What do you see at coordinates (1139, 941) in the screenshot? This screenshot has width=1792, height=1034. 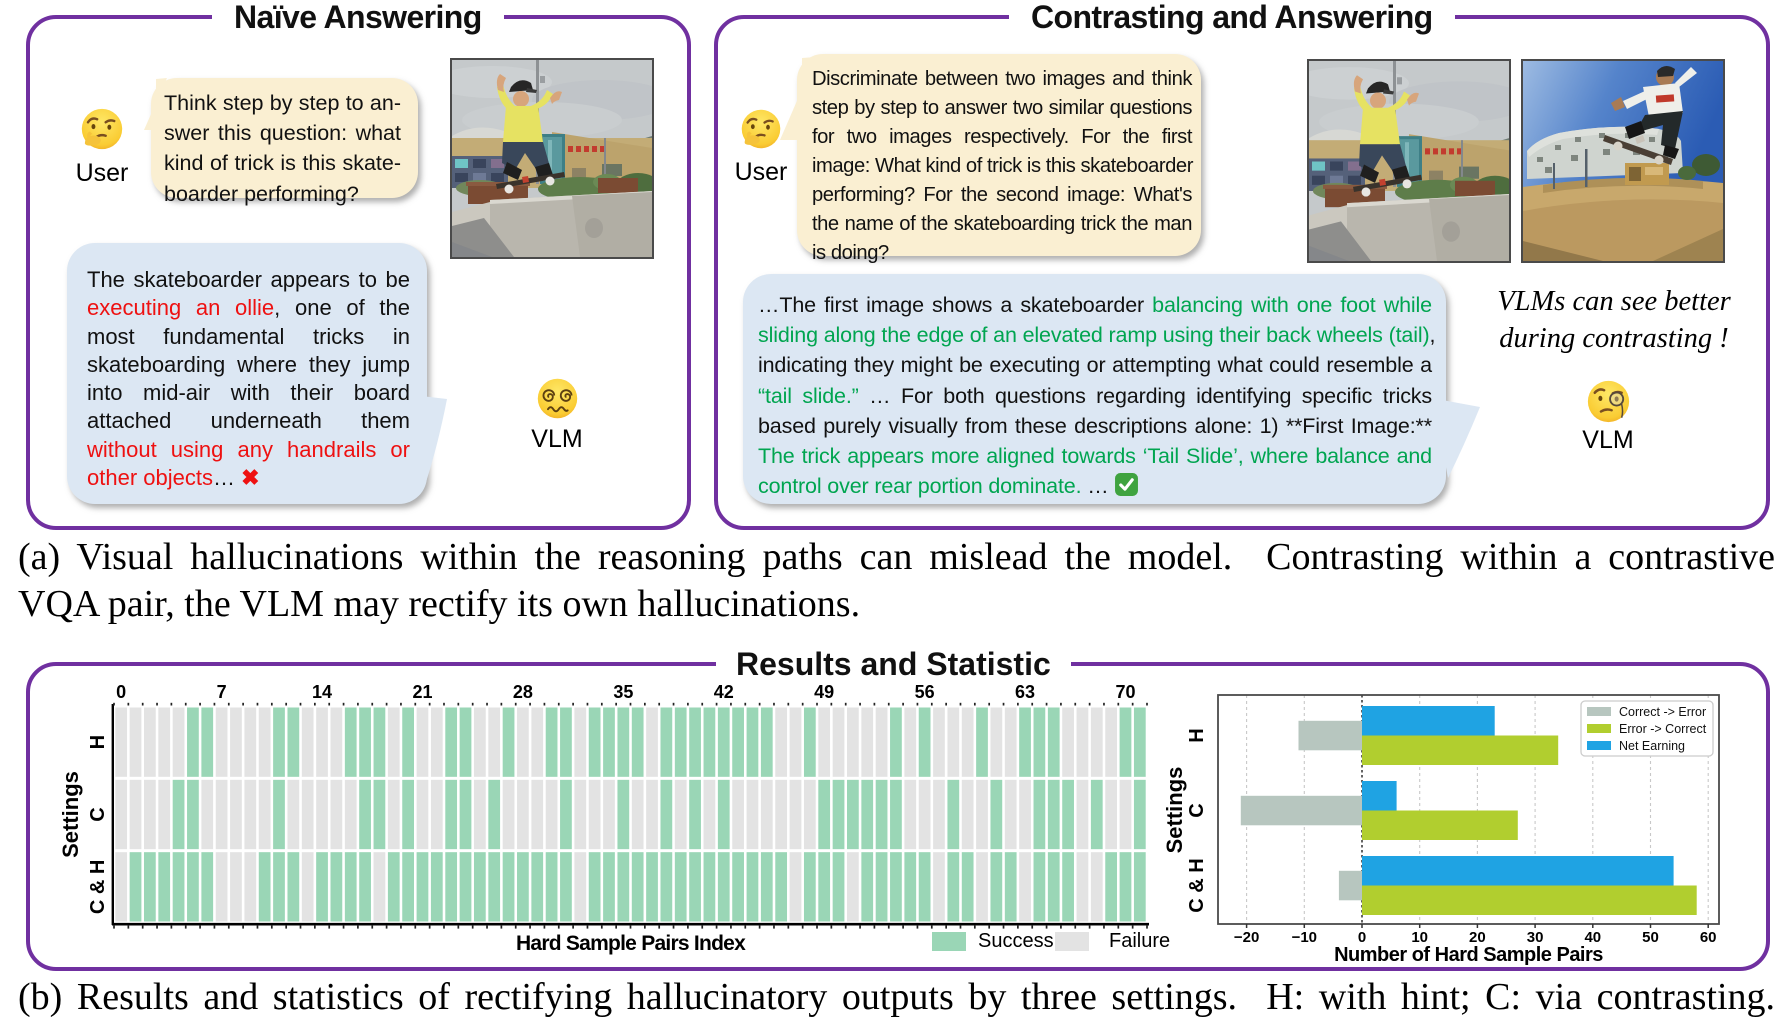 I see `svg-text: Failure` at bounding box center [1139, 941].